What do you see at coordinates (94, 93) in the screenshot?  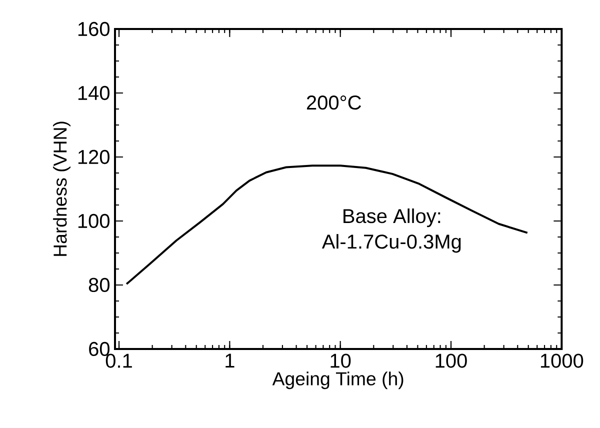 I see `y-tick-label: 140` at bounding box center [94, 93].